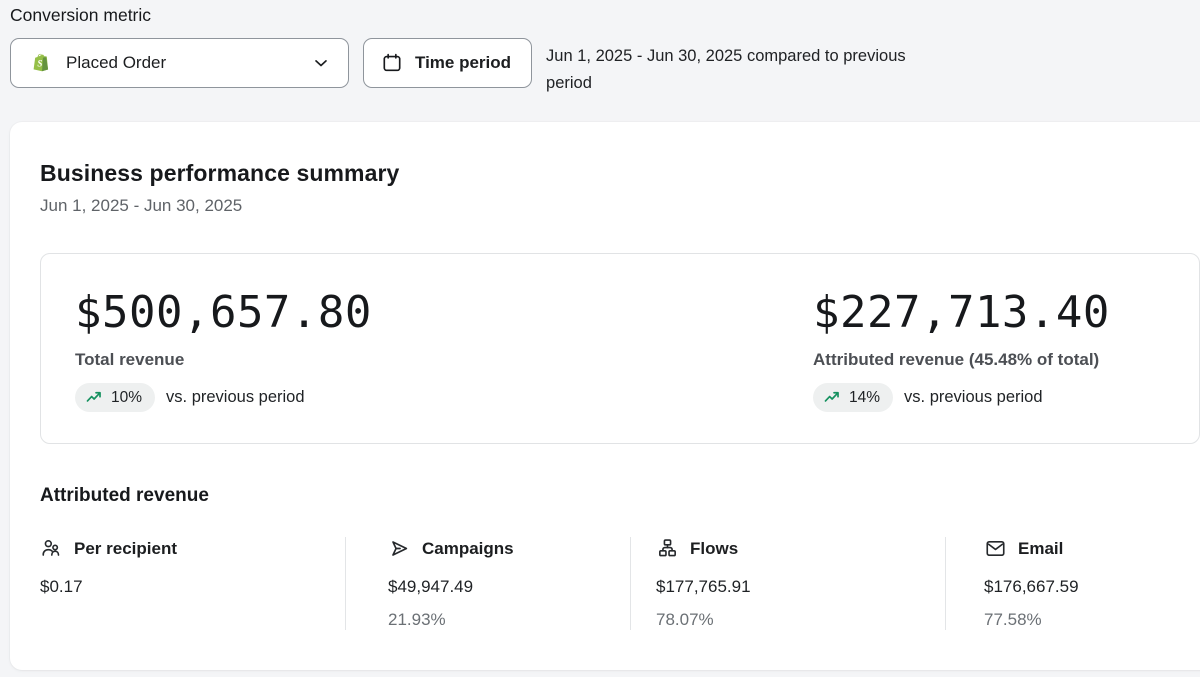 The image size is (1200, 677). What do you see at coordinates (321, 63) in the screenshot?
I see `chevron-down-icon` at bounding box center [321, 63].